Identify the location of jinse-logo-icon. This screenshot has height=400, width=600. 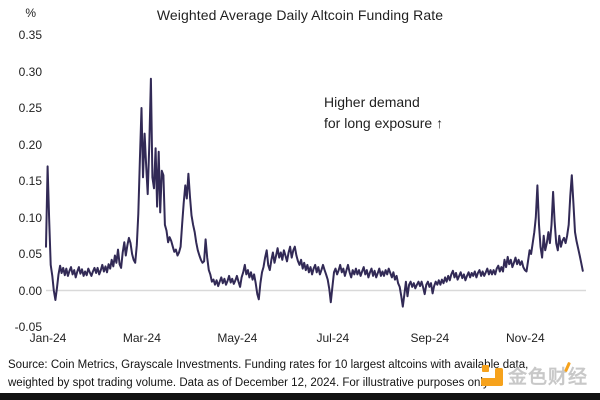
(492, 375).